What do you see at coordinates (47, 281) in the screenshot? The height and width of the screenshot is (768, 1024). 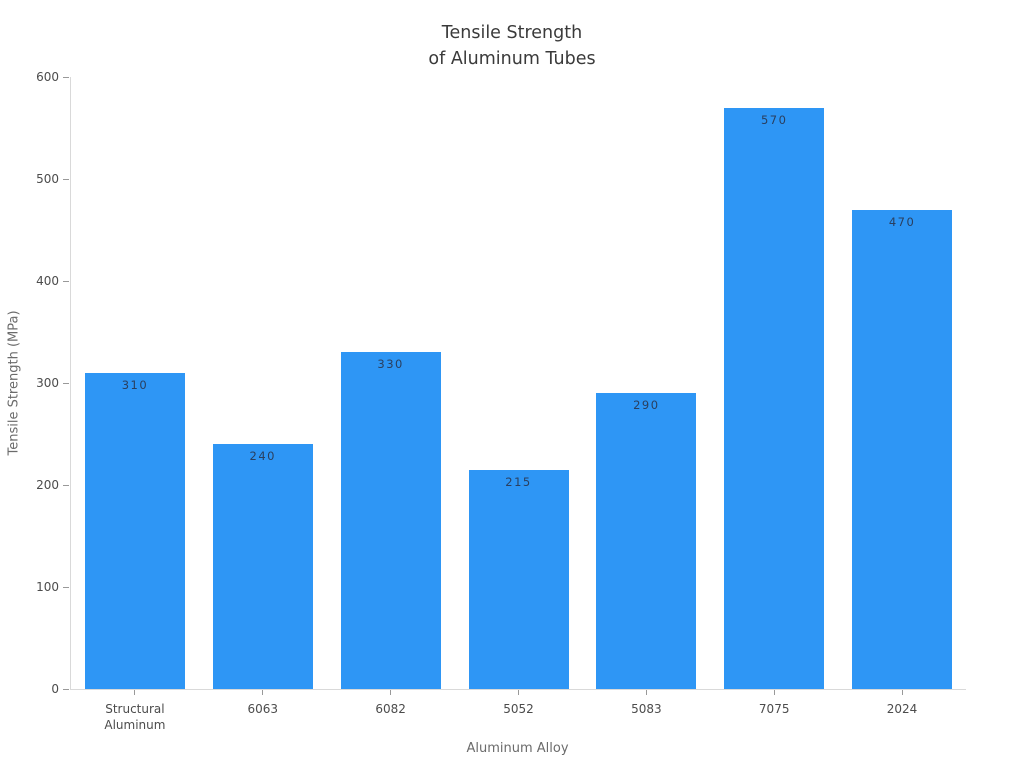 I see `y-tick-label: 400` at bounding box center [47, 281].